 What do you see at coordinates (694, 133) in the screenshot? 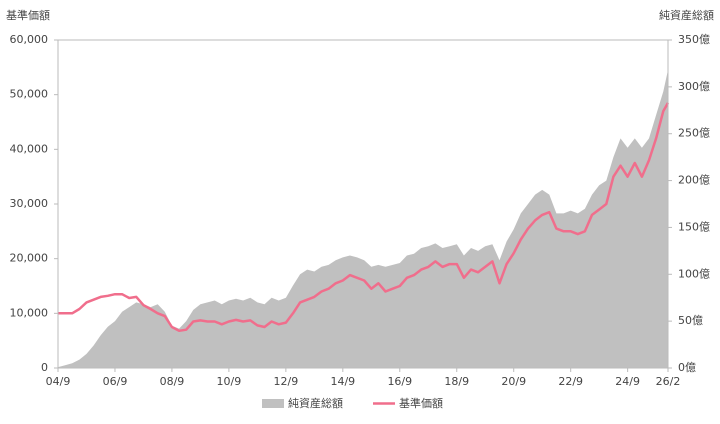
I see `y2-tick-label: 250億` at bounding box center [694, 133].